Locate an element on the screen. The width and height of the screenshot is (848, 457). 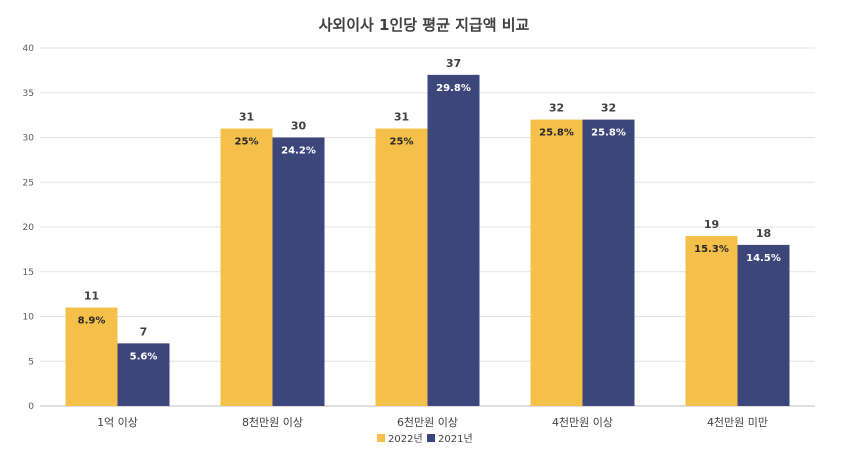
x-category-label: 6천만원 이상 is located at coordinates (427, 422).